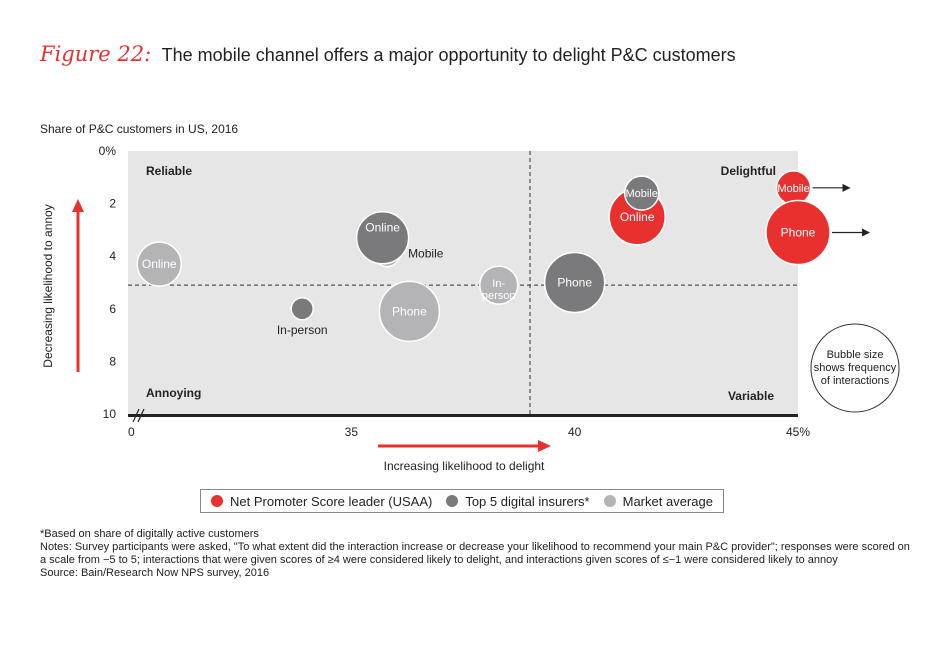  What do you see at coordinates (78, 205) in the screenshot?
I see `y-axis-arrow-head` at bounding box center [78, 205].